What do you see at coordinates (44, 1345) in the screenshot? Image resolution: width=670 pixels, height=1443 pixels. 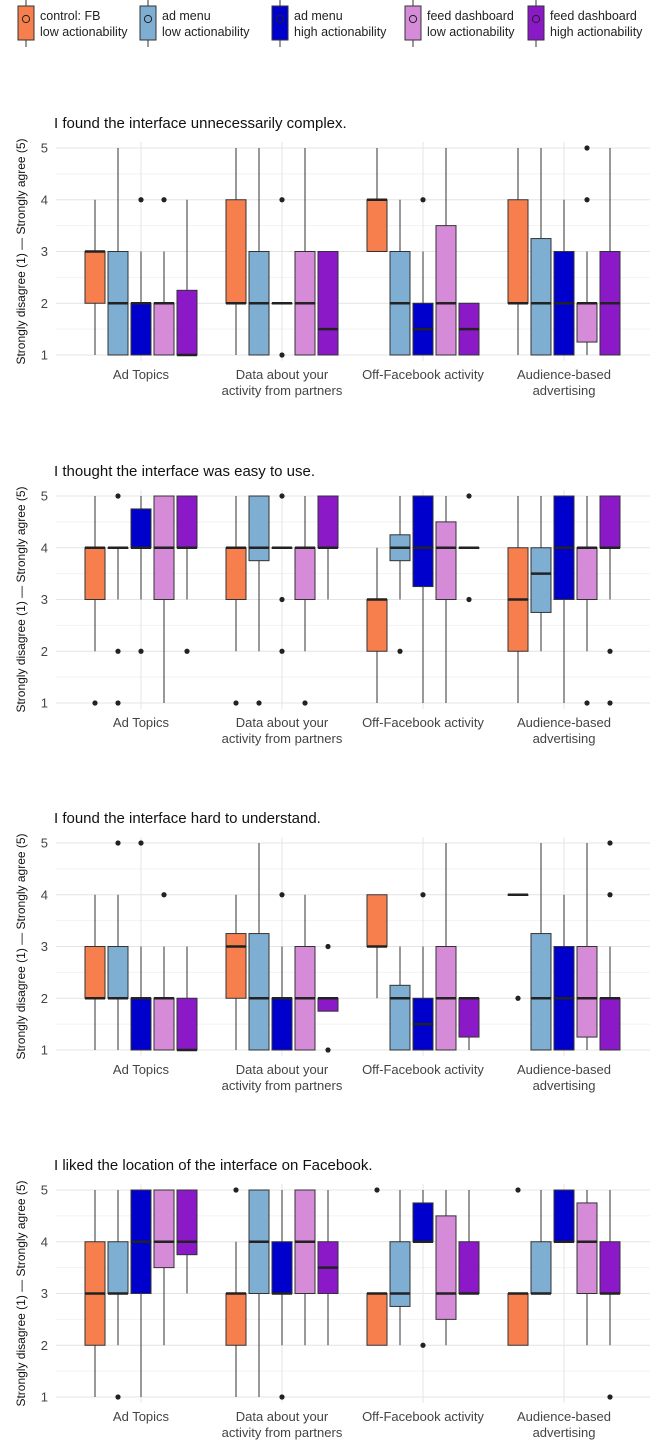 I see `y-tick-label: 2` at bounding box center [44, 1345].